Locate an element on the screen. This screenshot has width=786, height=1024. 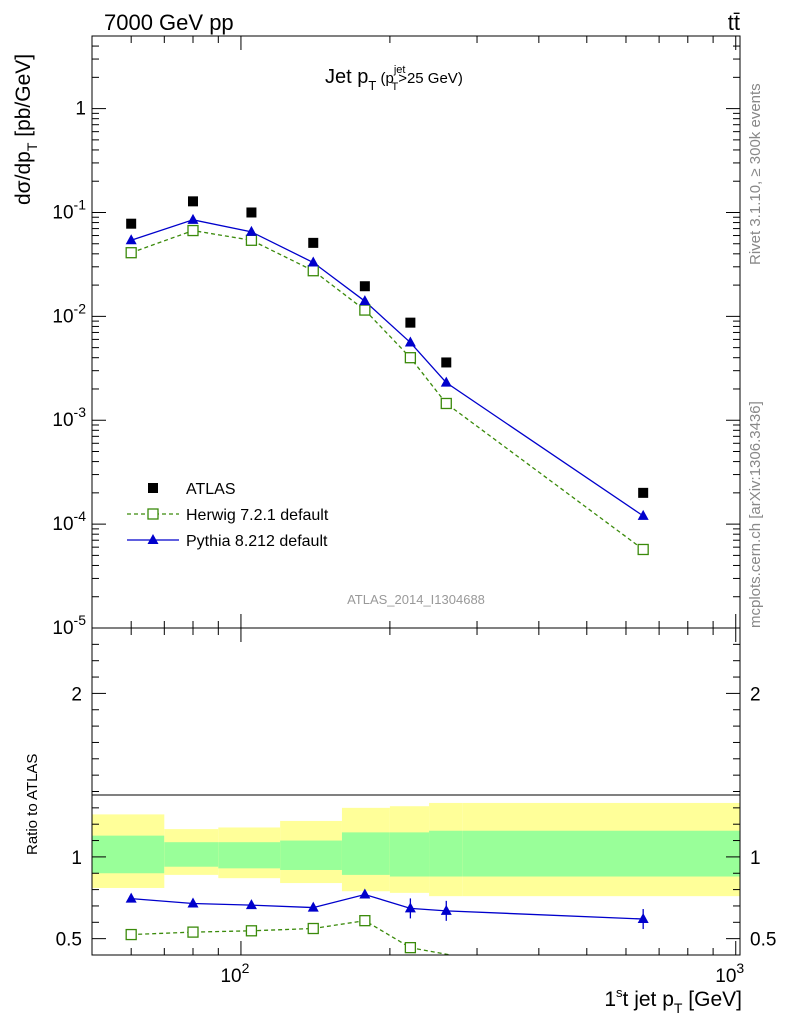
x-tick-label: 10³ is located at coordinates (729, 973).